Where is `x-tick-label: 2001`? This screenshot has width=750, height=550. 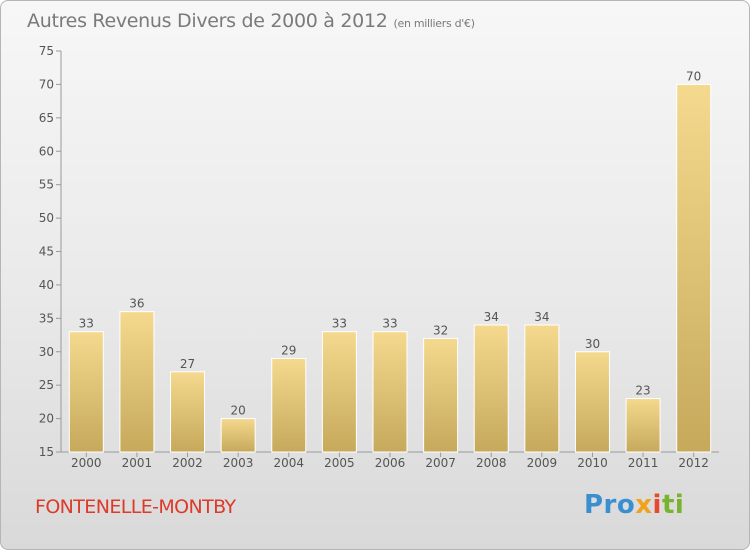 x-tick-label: 2001 is located at coordinates (137, 463).